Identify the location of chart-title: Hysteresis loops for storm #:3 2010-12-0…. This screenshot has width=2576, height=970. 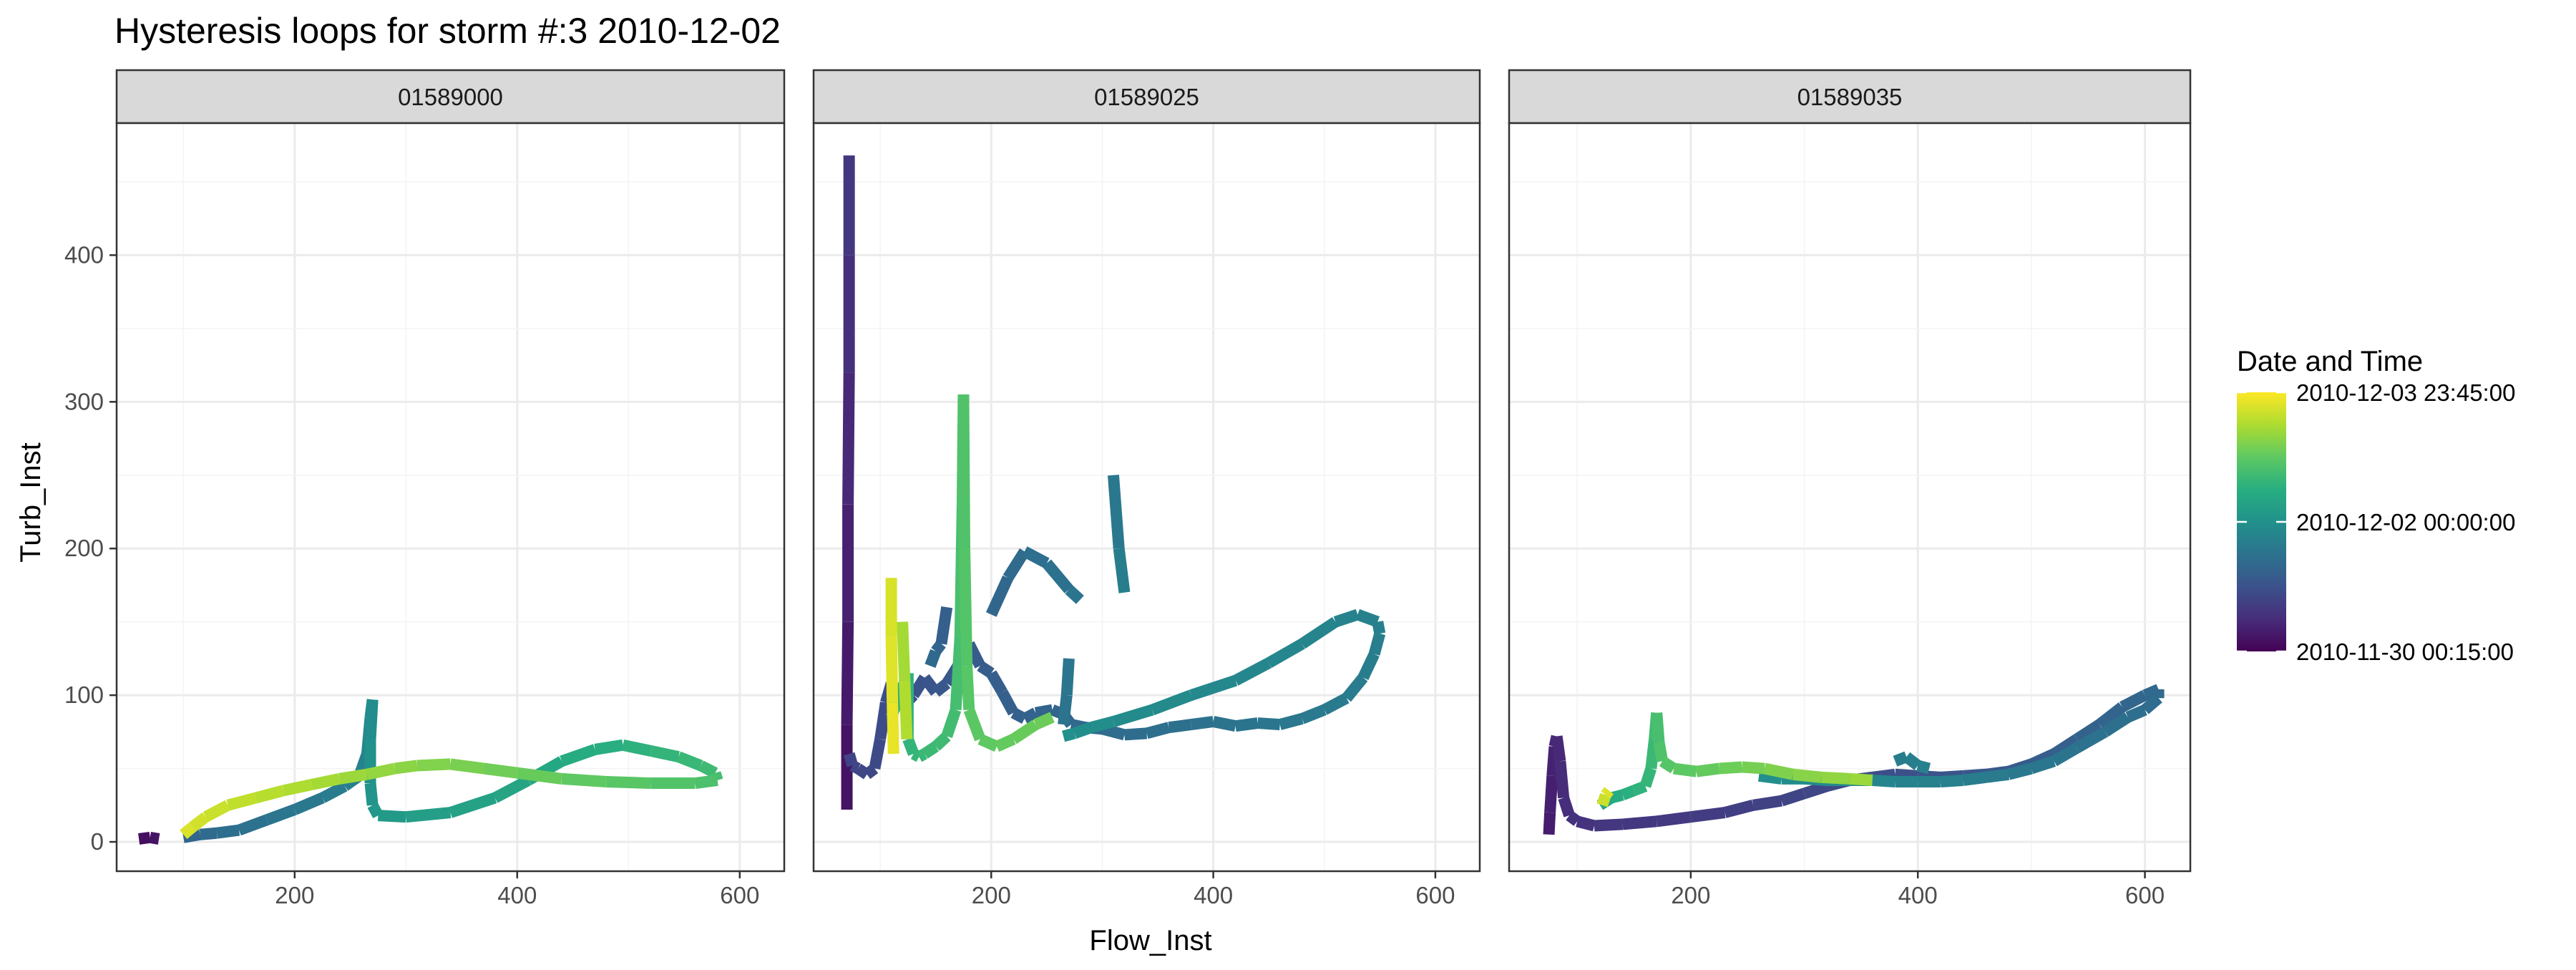
(447, 31).